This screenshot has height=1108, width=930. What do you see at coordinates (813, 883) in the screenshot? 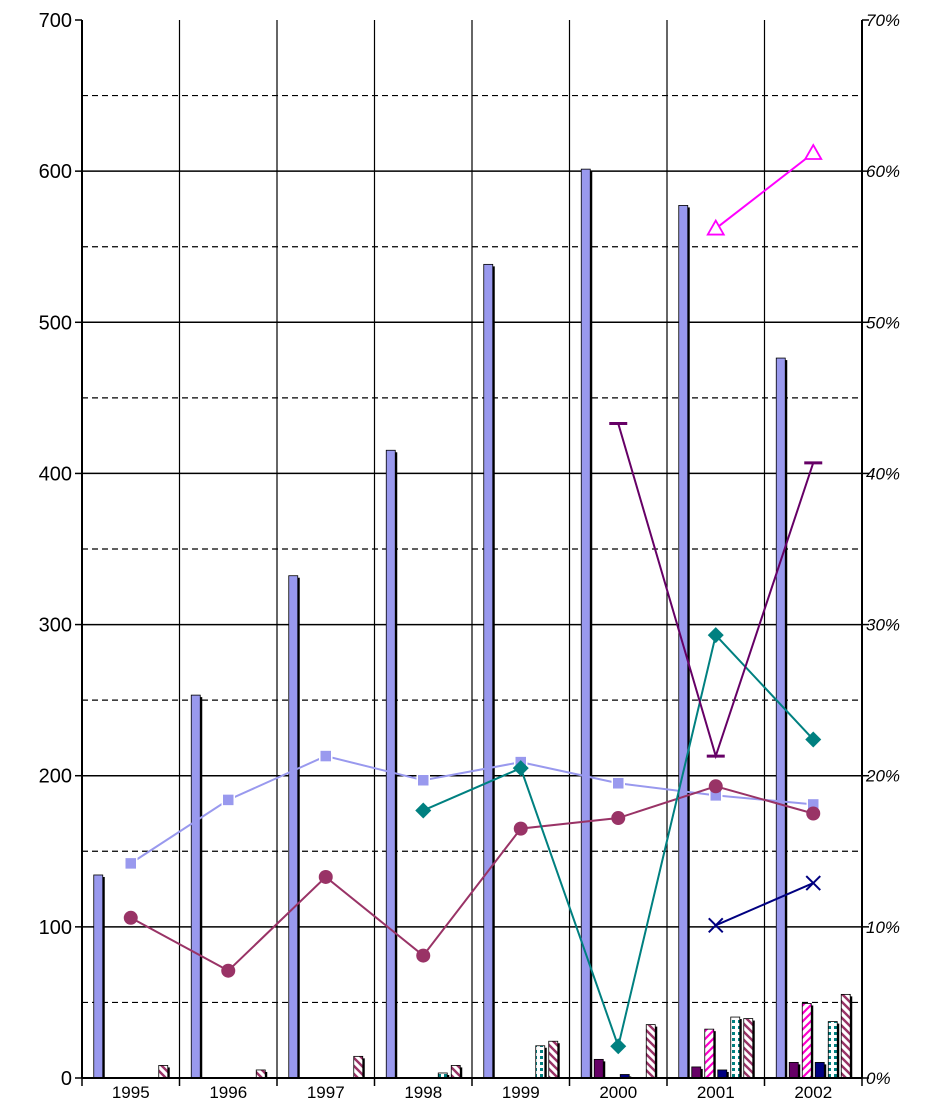
I see `point-s5-2002` at bounding box center [813, 883].